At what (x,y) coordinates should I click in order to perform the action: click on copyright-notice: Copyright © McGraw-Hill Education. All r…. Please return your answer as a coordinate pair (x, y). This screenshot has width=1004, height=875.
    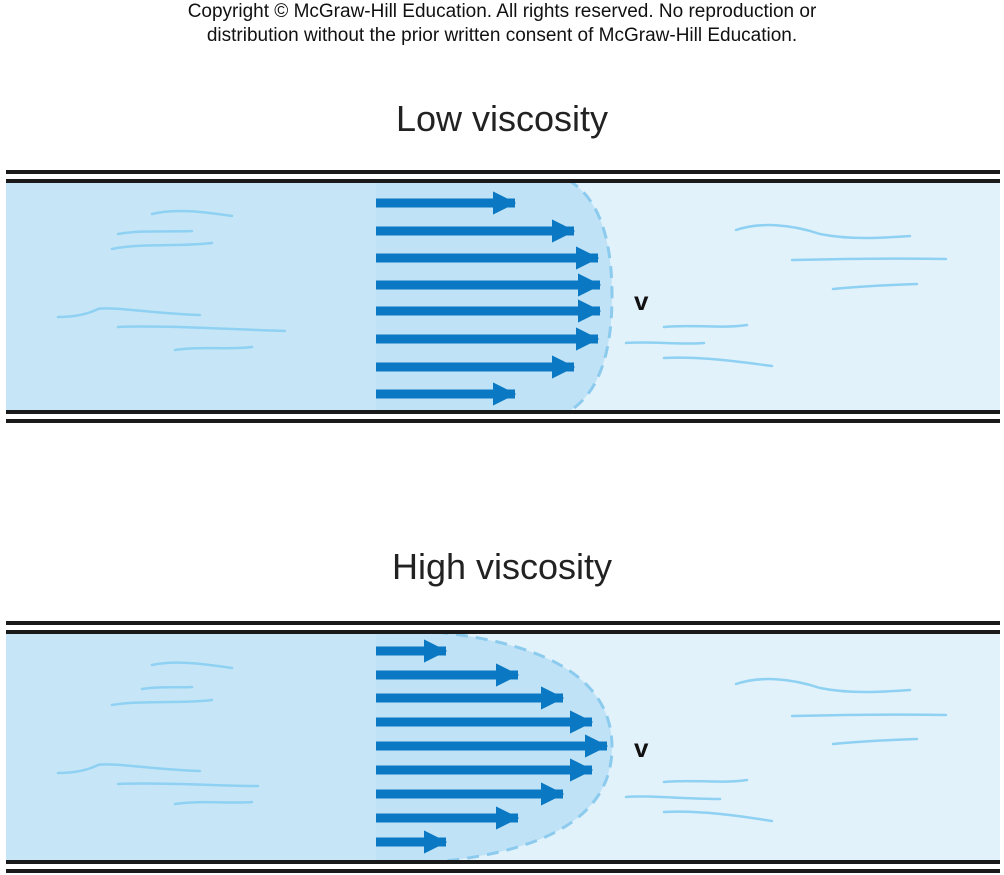
    Looking at the image, I should click on (502, 24).